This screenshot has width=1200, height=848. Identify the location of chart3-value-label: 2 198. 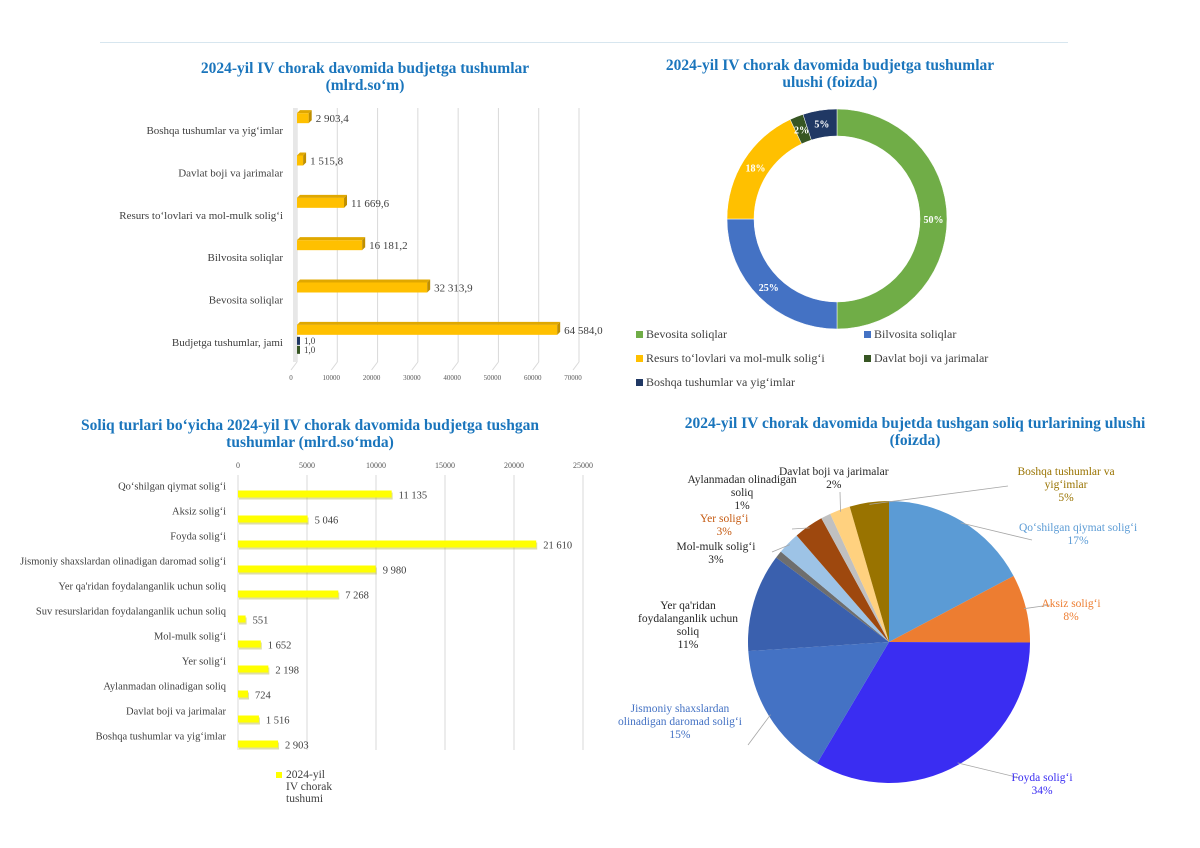
(287, 671).